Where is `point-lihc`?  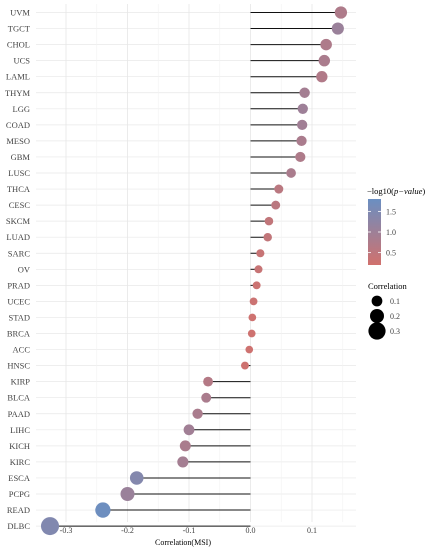
point-lihc is located at coordinates (189, 430).